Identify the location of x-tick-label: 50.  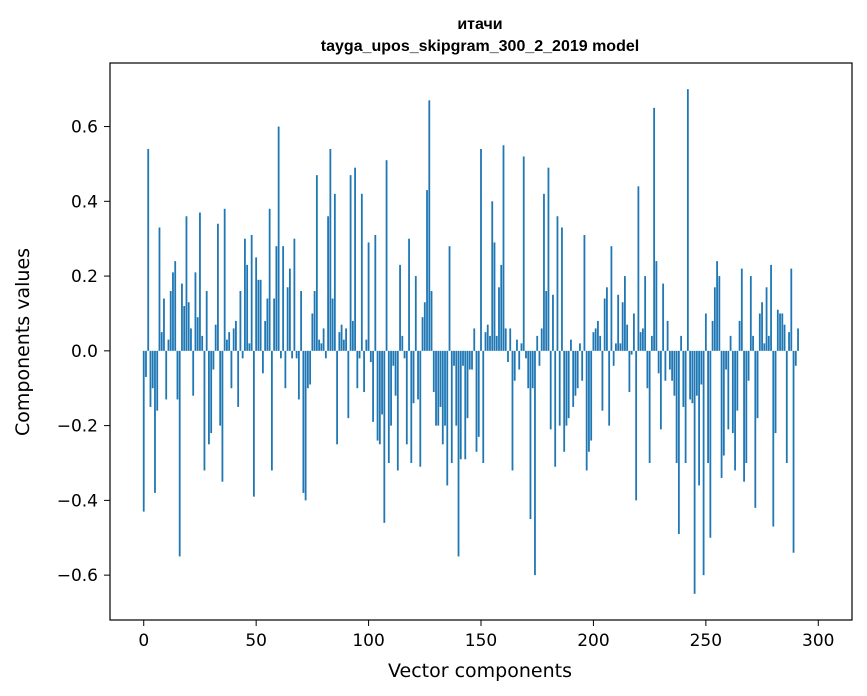
(256, 641).